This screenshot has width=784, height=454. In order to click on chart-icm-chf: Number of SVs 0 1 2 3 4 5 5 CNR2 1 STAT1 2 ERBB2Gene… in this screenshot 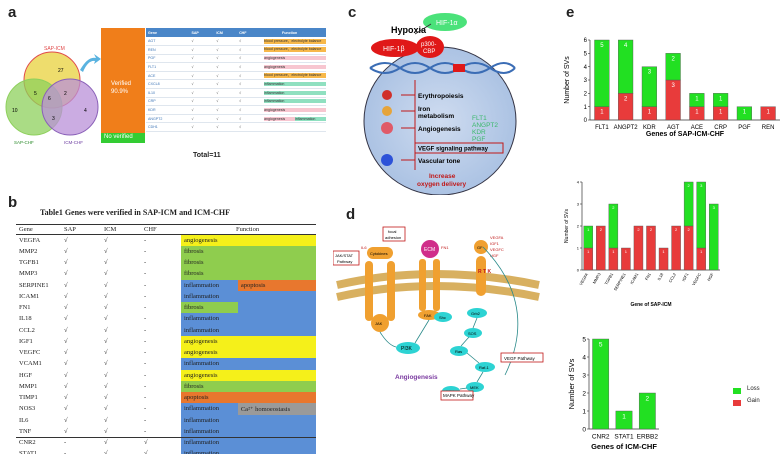, I will do `click(613, 393)`.